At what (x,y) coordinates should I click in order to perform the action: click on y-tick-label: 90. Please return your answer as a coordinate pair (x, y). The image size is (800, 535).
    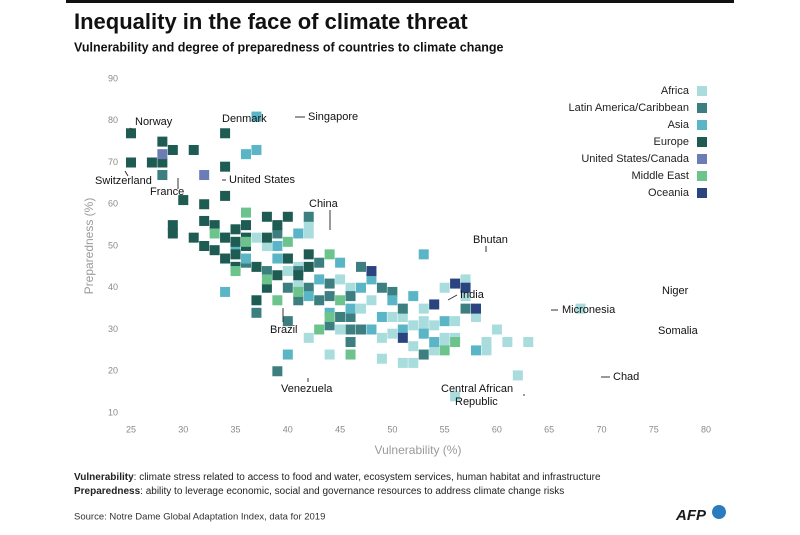
    Looking at the image, I should click on (113, 78).